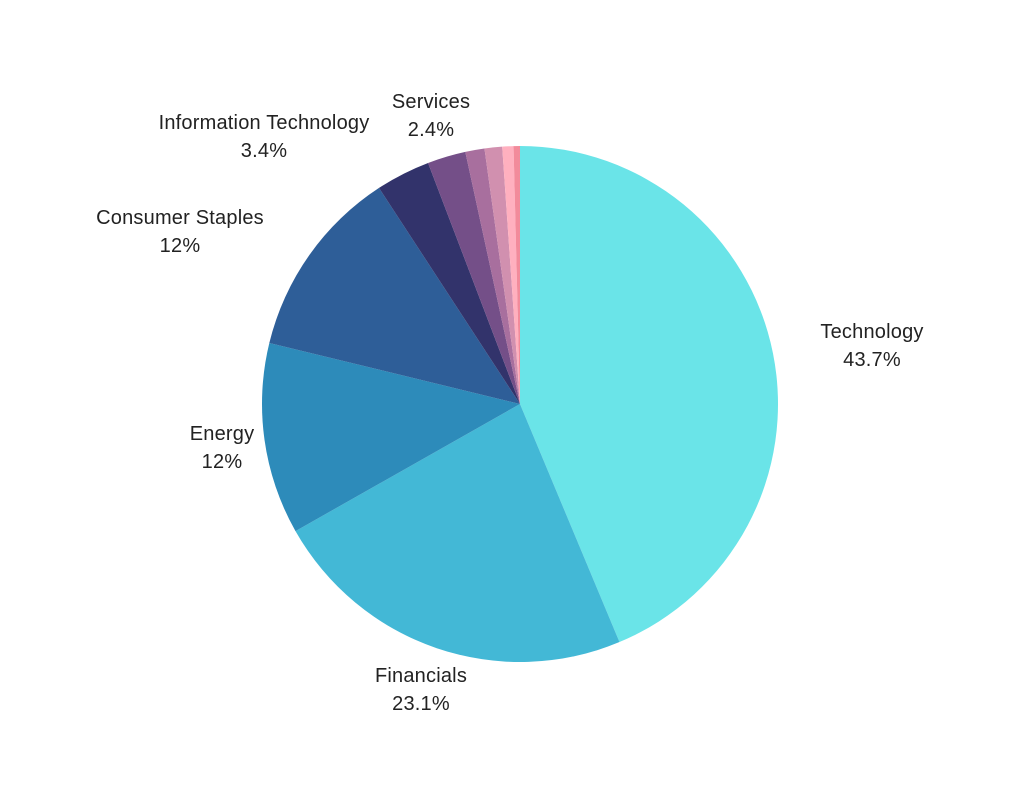 The image size is (1024, 804). Describe the element at coordinates (180, 232) in the screenshot. I see `label-consumer-staples: Consumer Staples 12%` at that location.